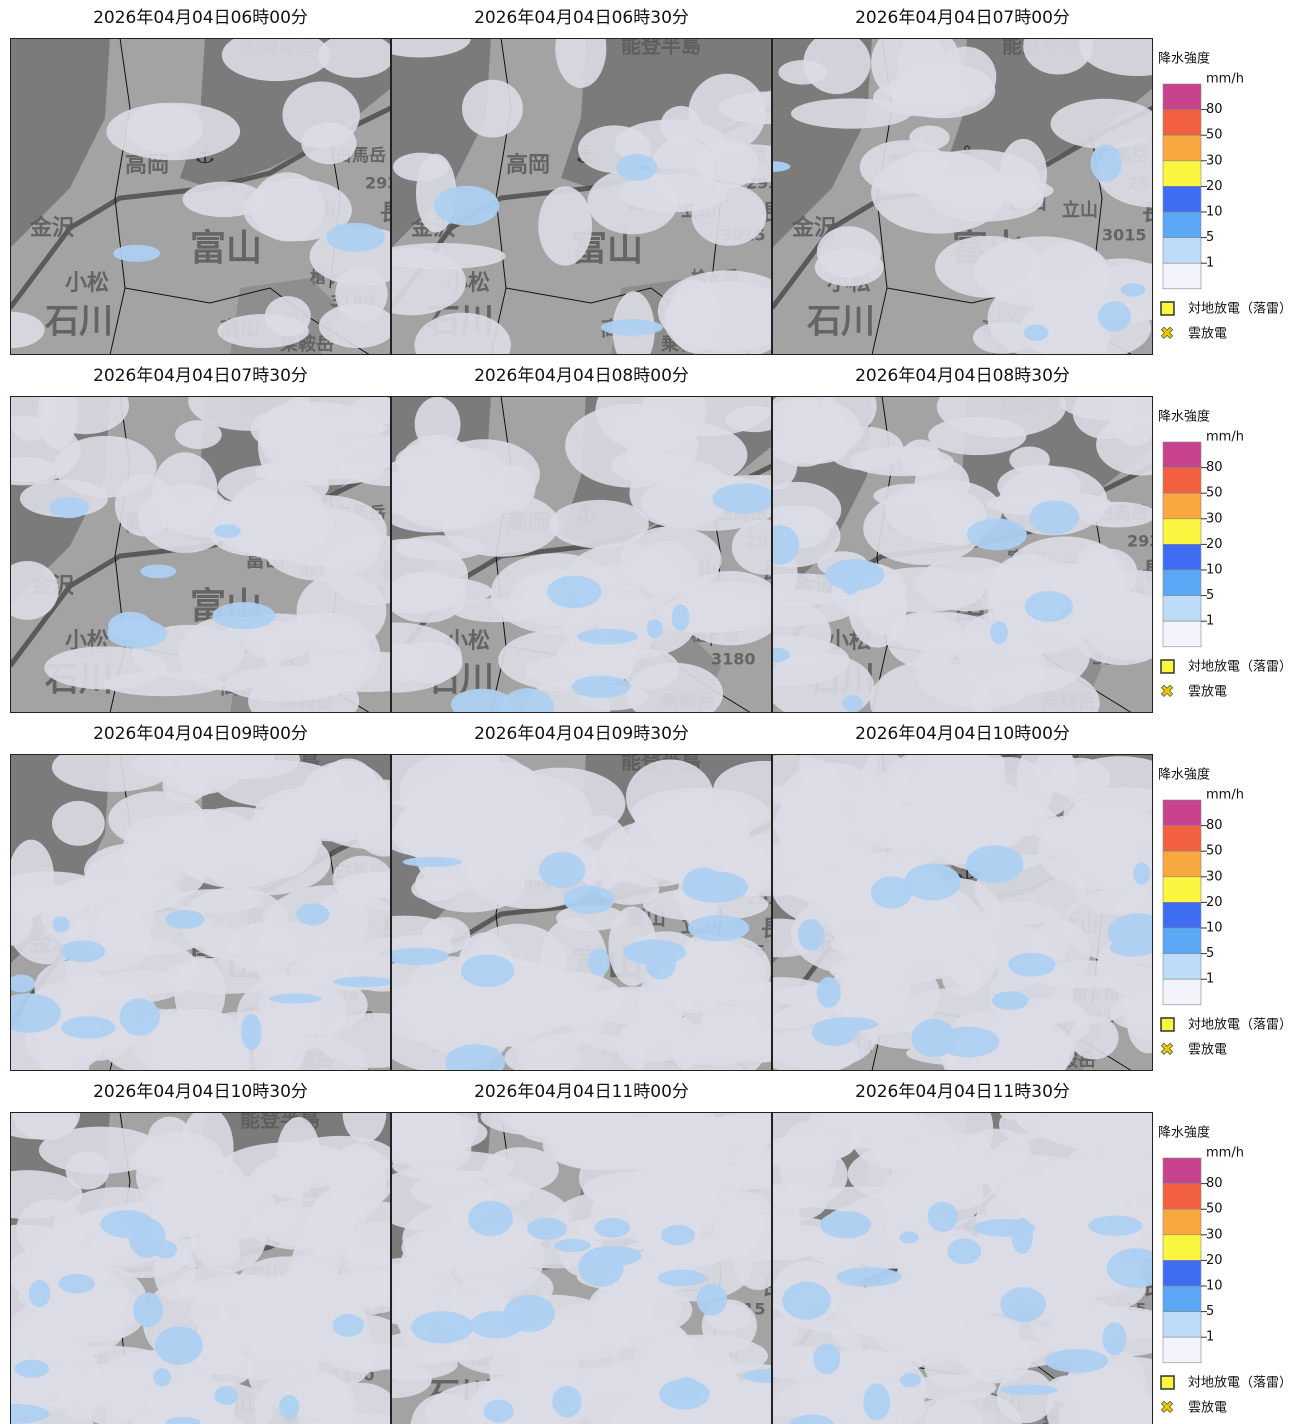 This screenshot has width=1304, height=1424. What do you see at coordinates (1240, 1025) in the screenshot?
I see `lightning-label: 対地放電（落雷）` at bounding box center [1240, 1025].